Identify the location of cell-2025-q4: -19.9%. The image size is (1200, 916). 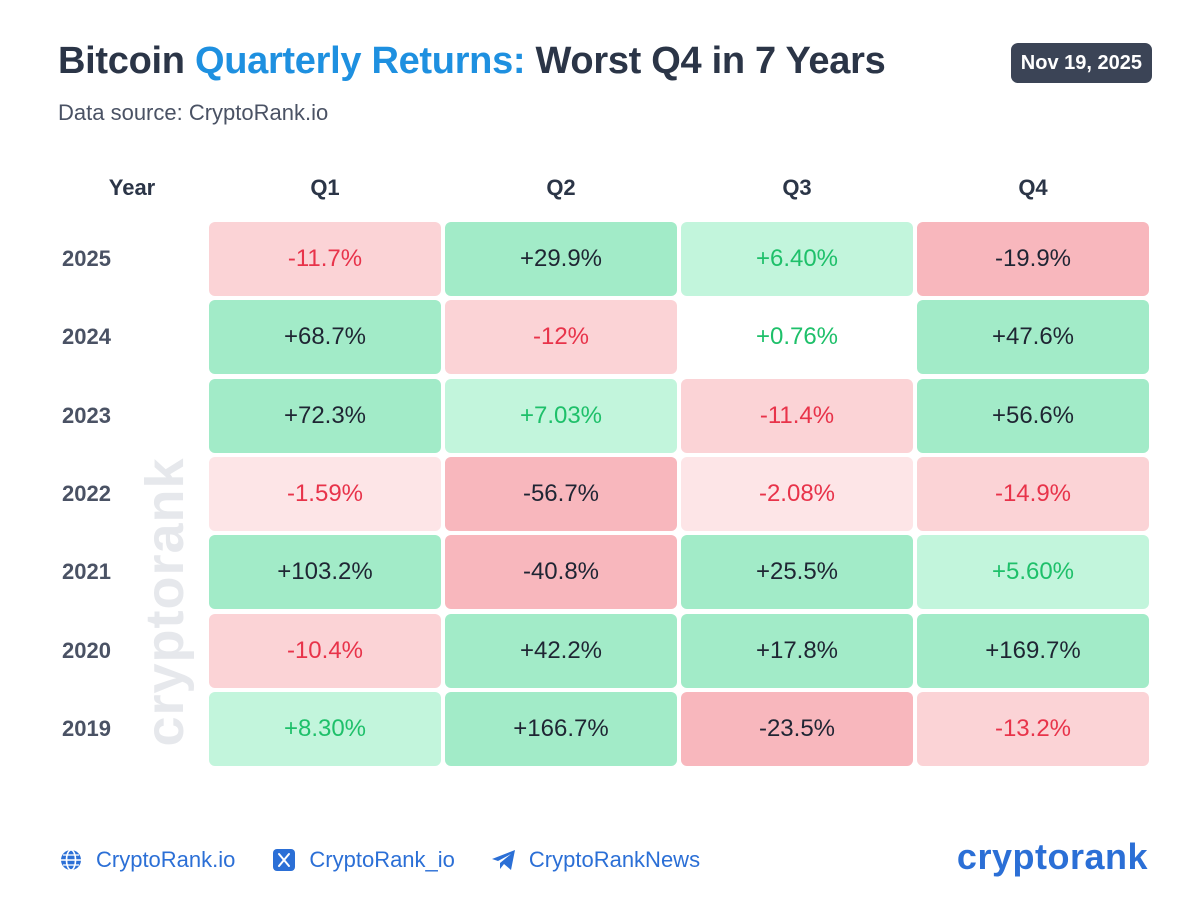
(1033, 259).